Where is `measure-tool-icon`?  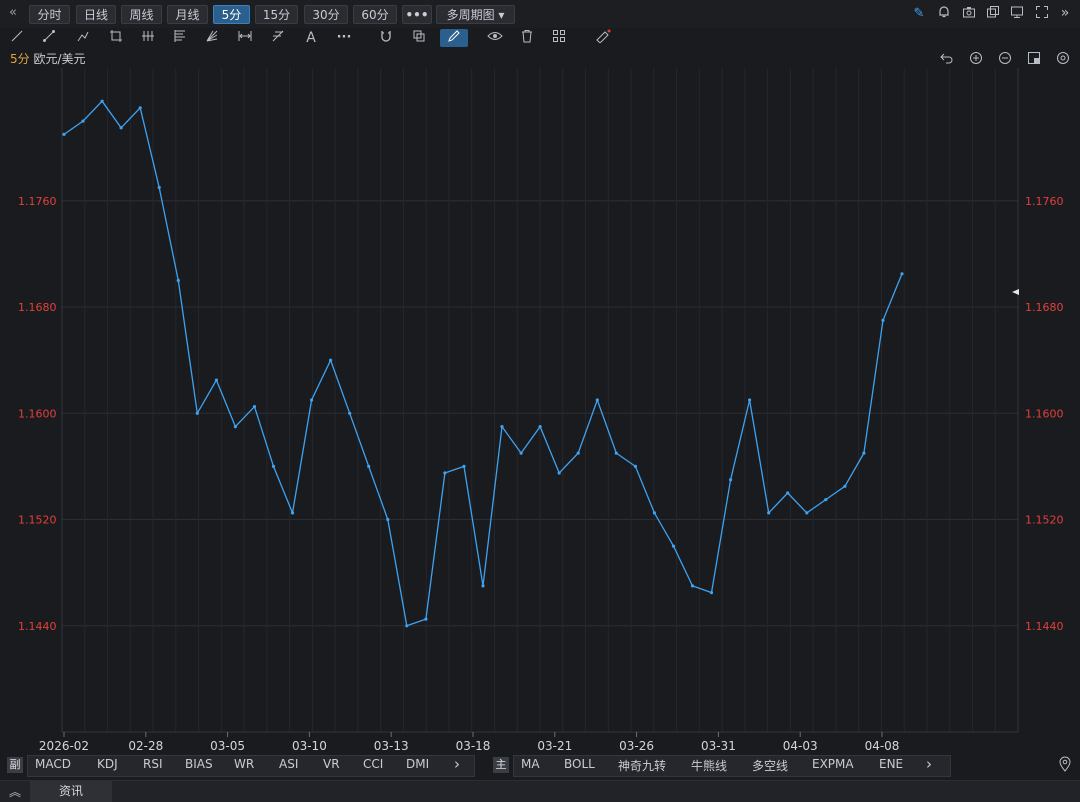 measure-tool-icon is located at coordinates (245, 38).